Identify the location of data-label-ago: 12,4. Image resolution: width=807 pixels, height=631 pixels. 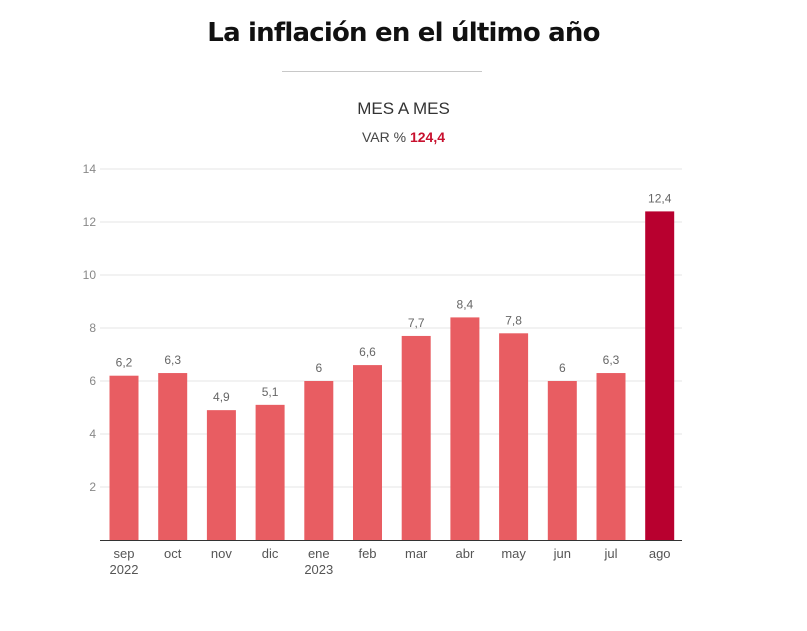
(660, 198).